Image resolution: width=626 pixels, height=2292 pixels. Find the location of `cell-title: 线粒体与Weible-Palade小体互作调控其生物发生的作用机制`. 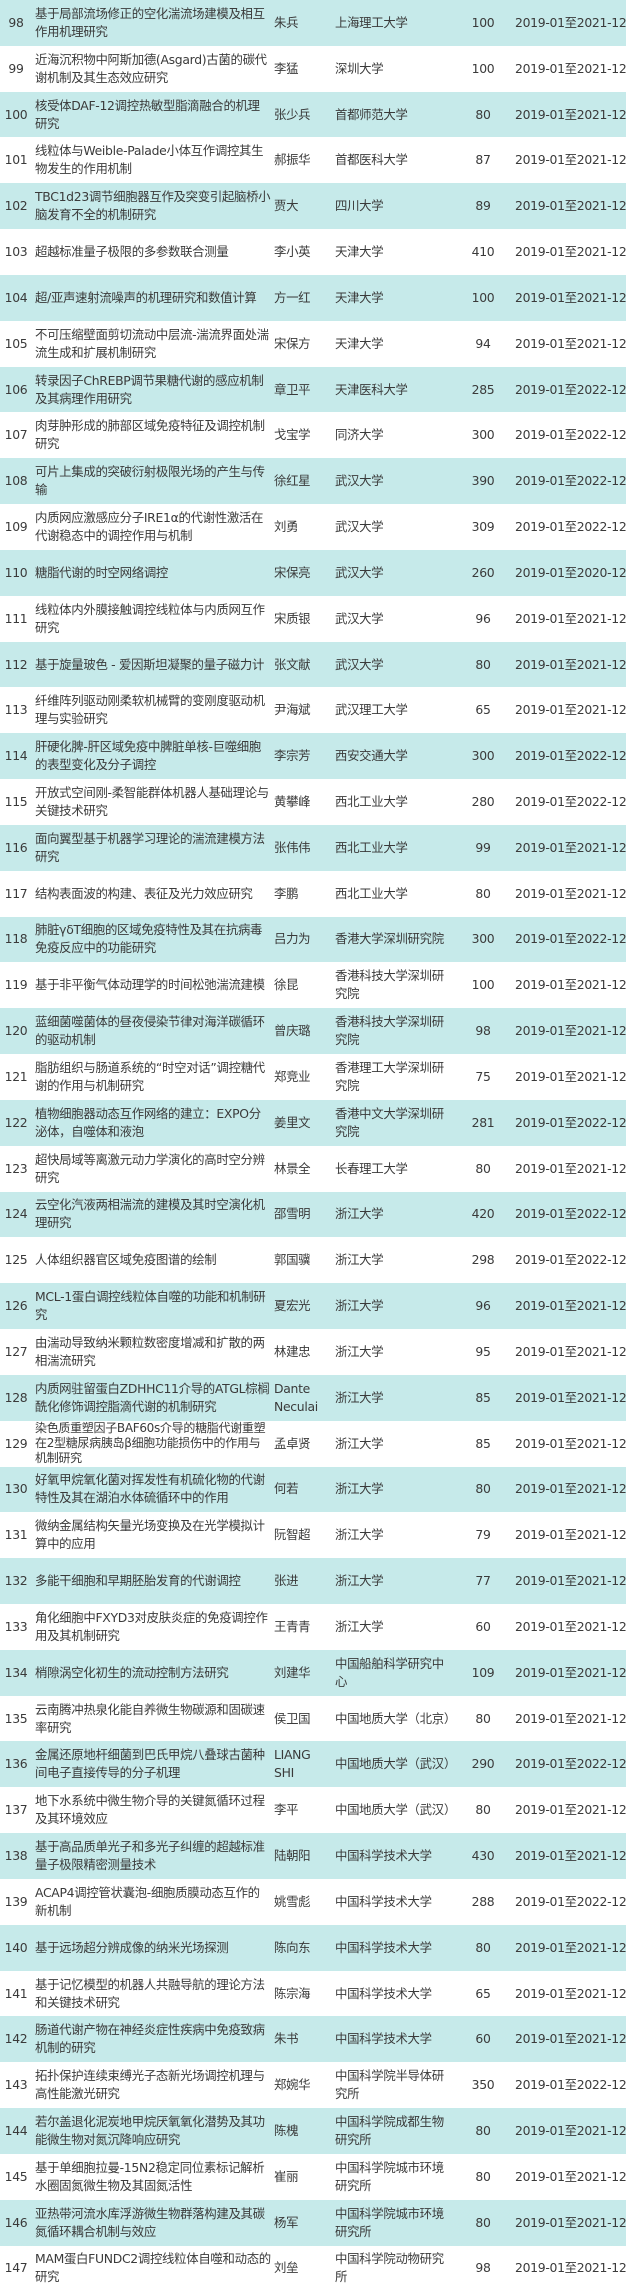

cell-title: 线粒体与Weible-Palade小体互作调控其生物发生的作用机制 is located at coordinates (153, 160).